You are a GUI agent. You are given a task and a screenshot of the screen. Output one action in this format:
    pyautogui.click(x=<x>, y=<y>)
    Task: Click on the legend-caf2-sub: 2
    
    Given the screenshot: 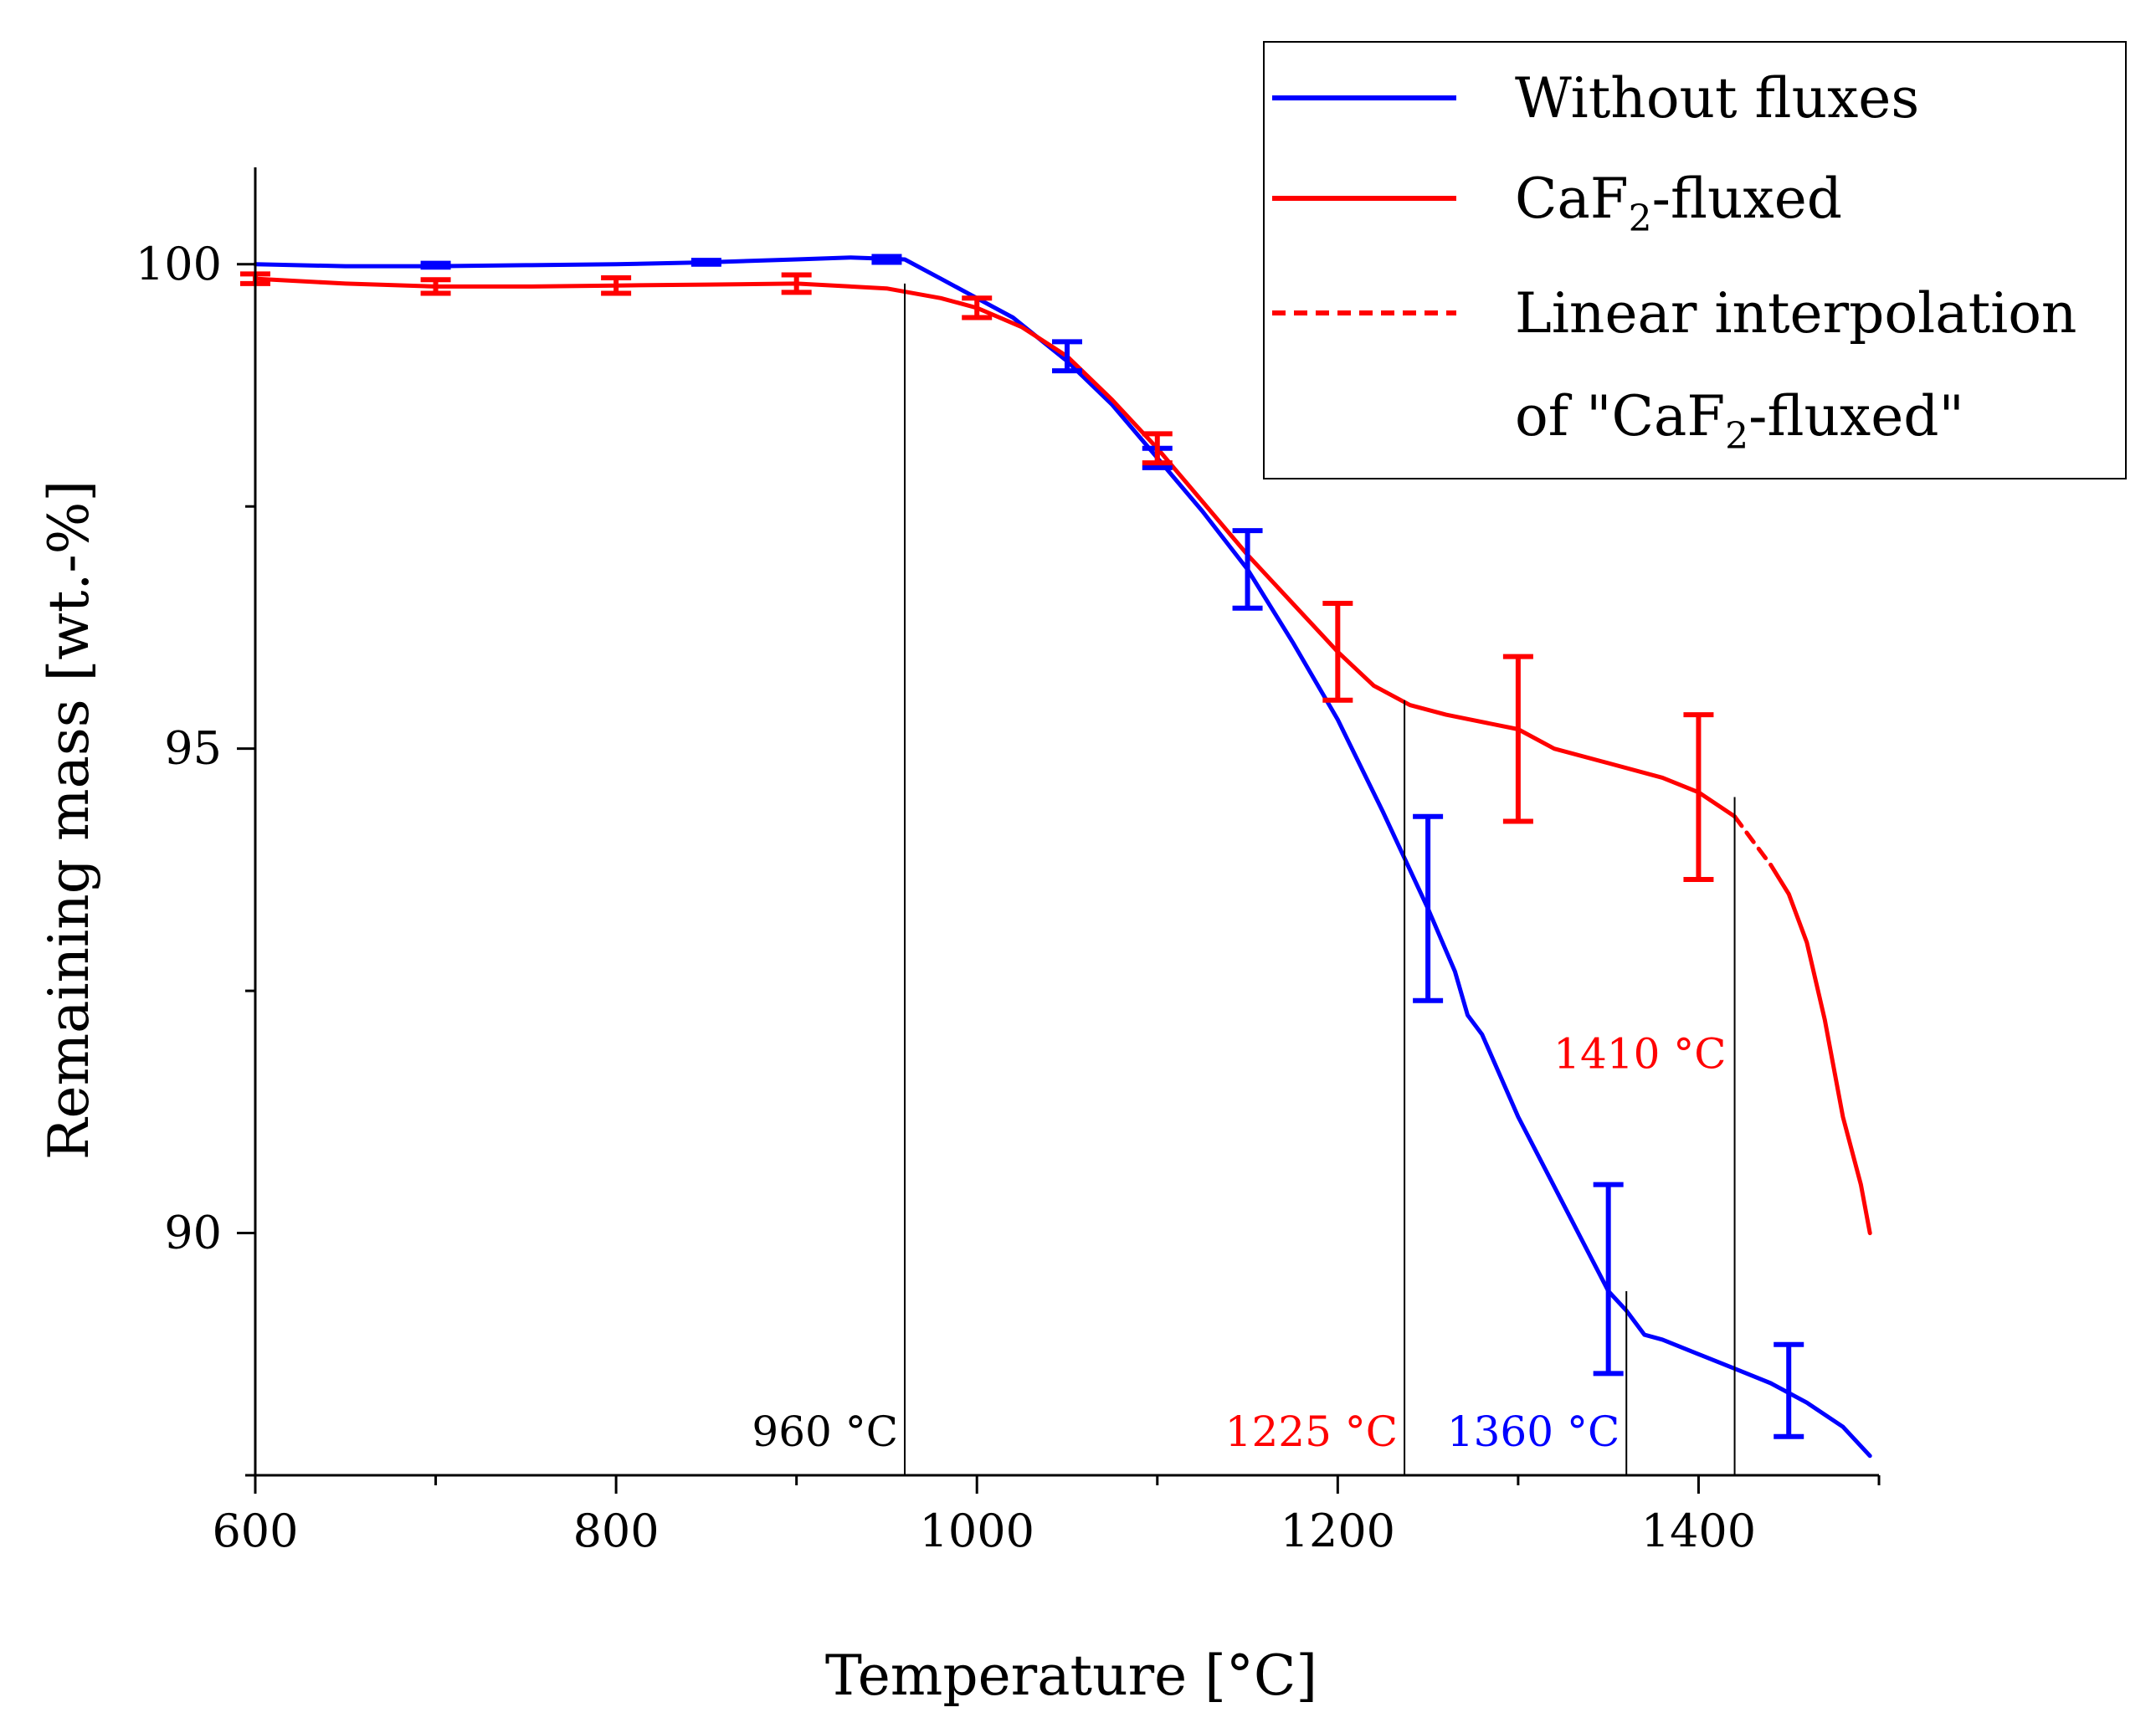 What is the action you would take?
    pyautogui.click(x=1640, y=218)
    